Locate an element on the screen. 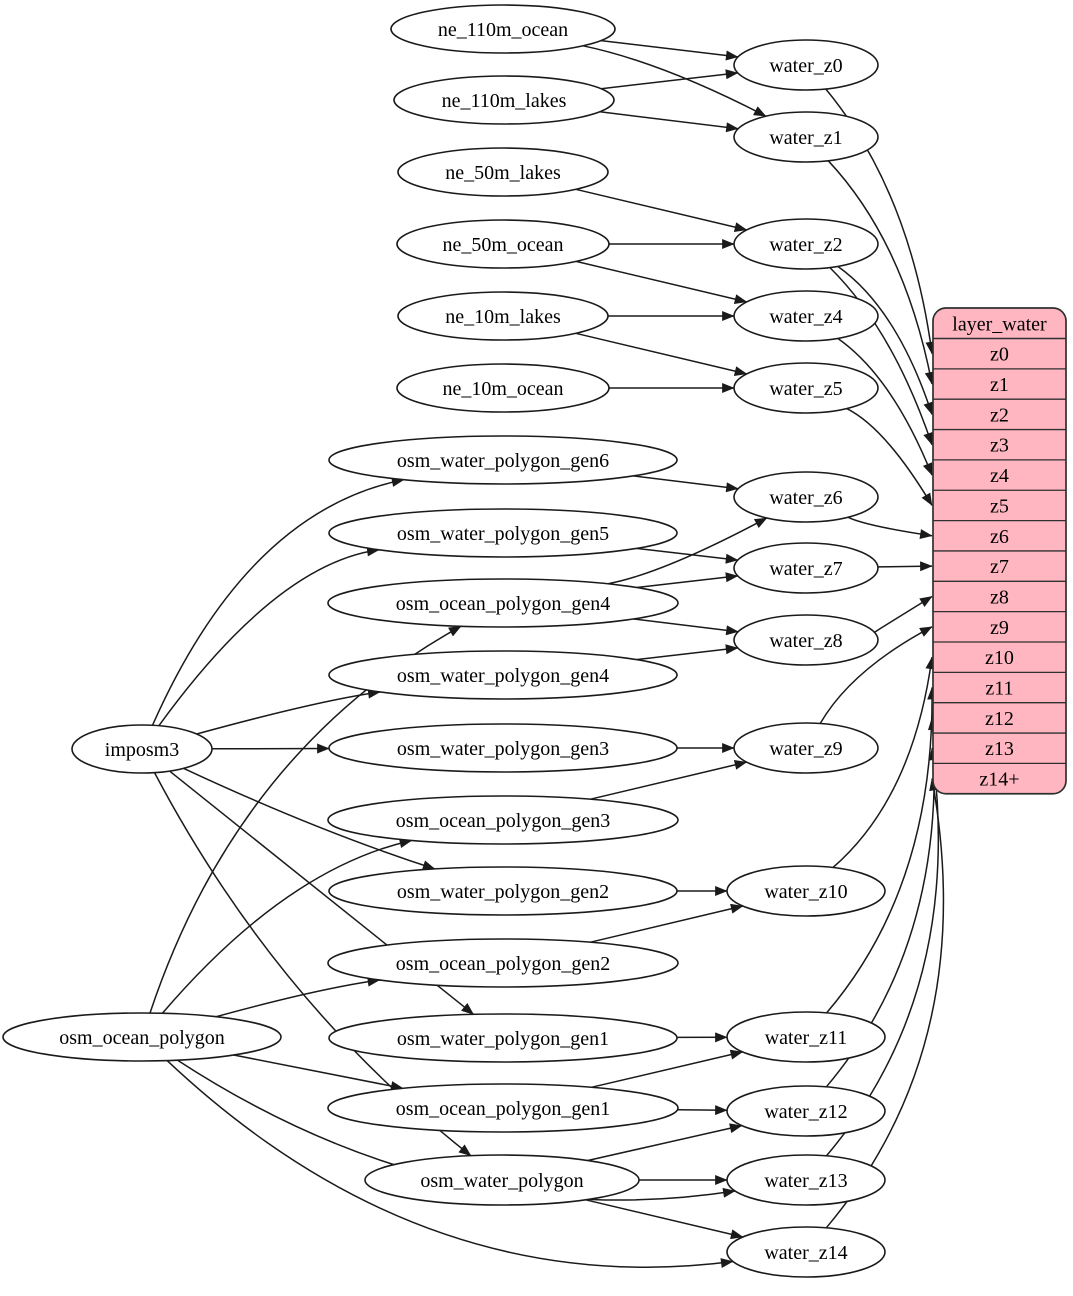 The image size is (1073, 1296). table-row-label-z12: z12 is located at coordinates (999, 719).